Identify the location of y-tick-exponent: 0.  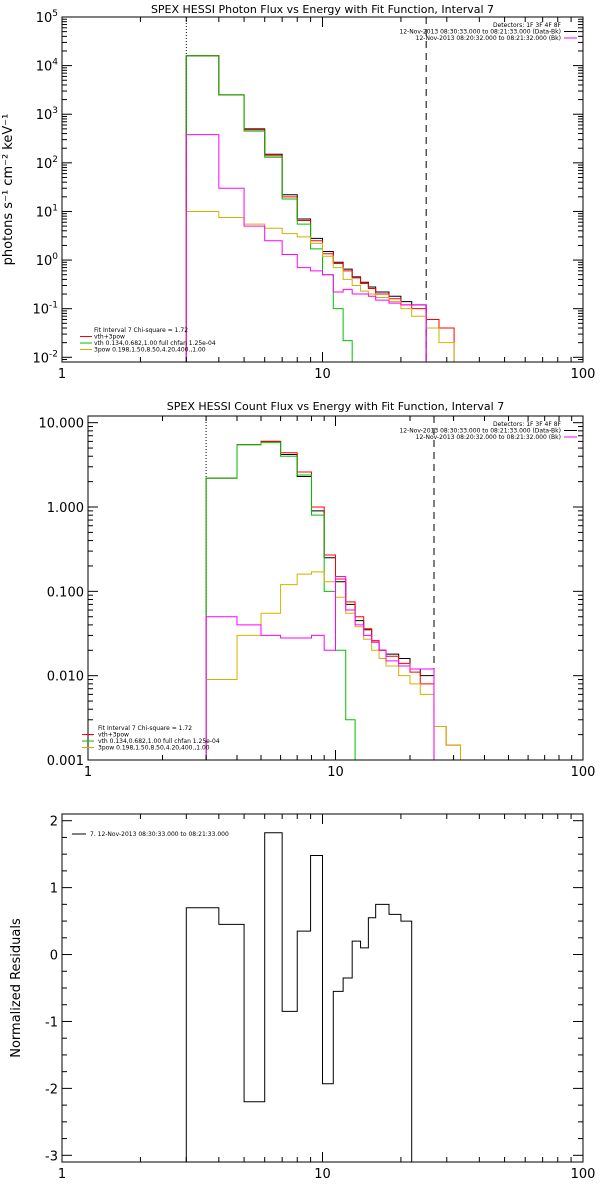
(55, 257).